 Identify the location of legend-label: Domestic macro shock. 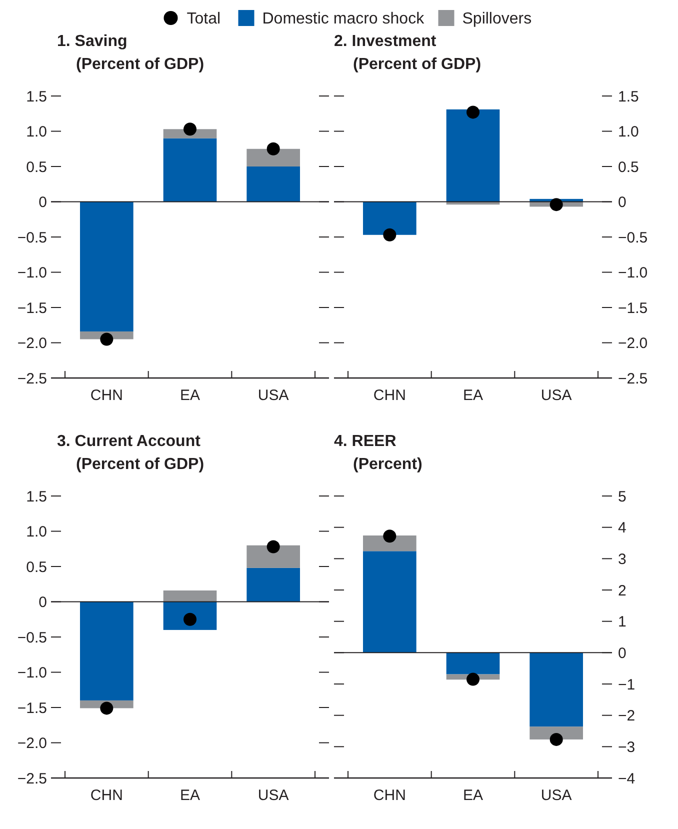
(344, 19).